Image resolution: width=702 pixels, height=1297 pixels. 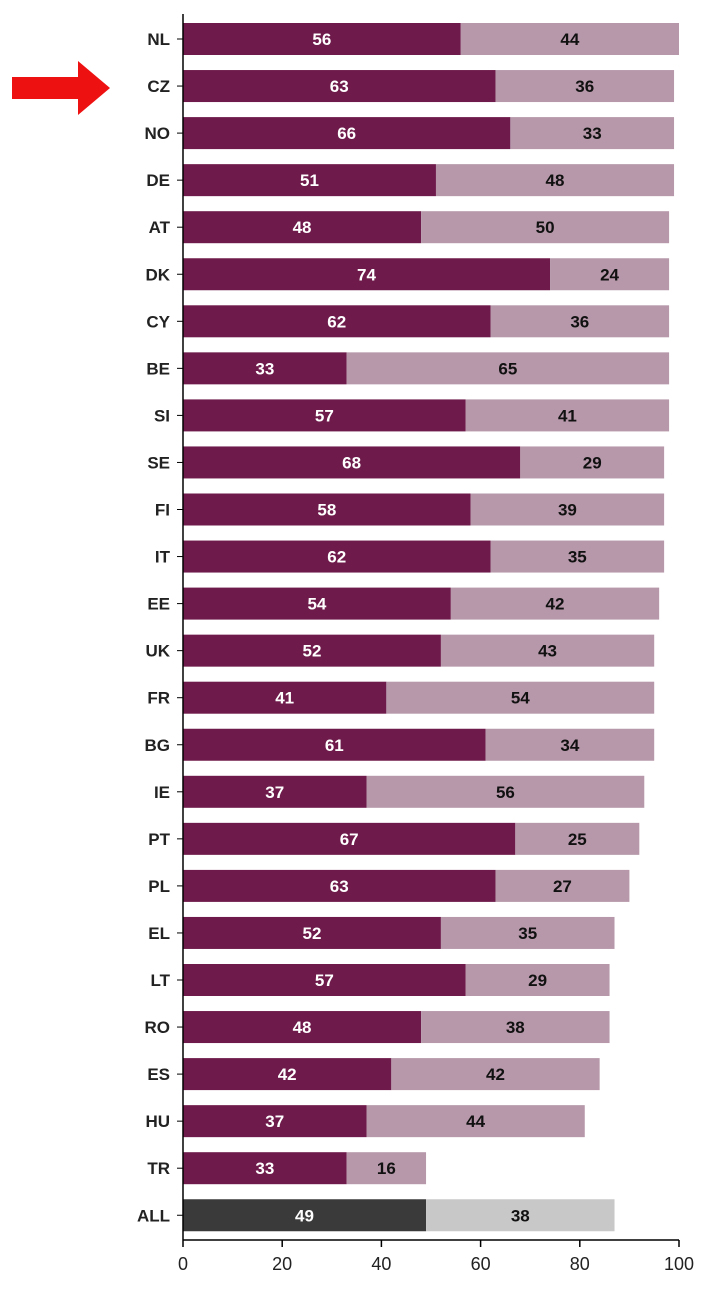 I want to click on x-tick-label-80: 80, so click(x=580, y=1264).